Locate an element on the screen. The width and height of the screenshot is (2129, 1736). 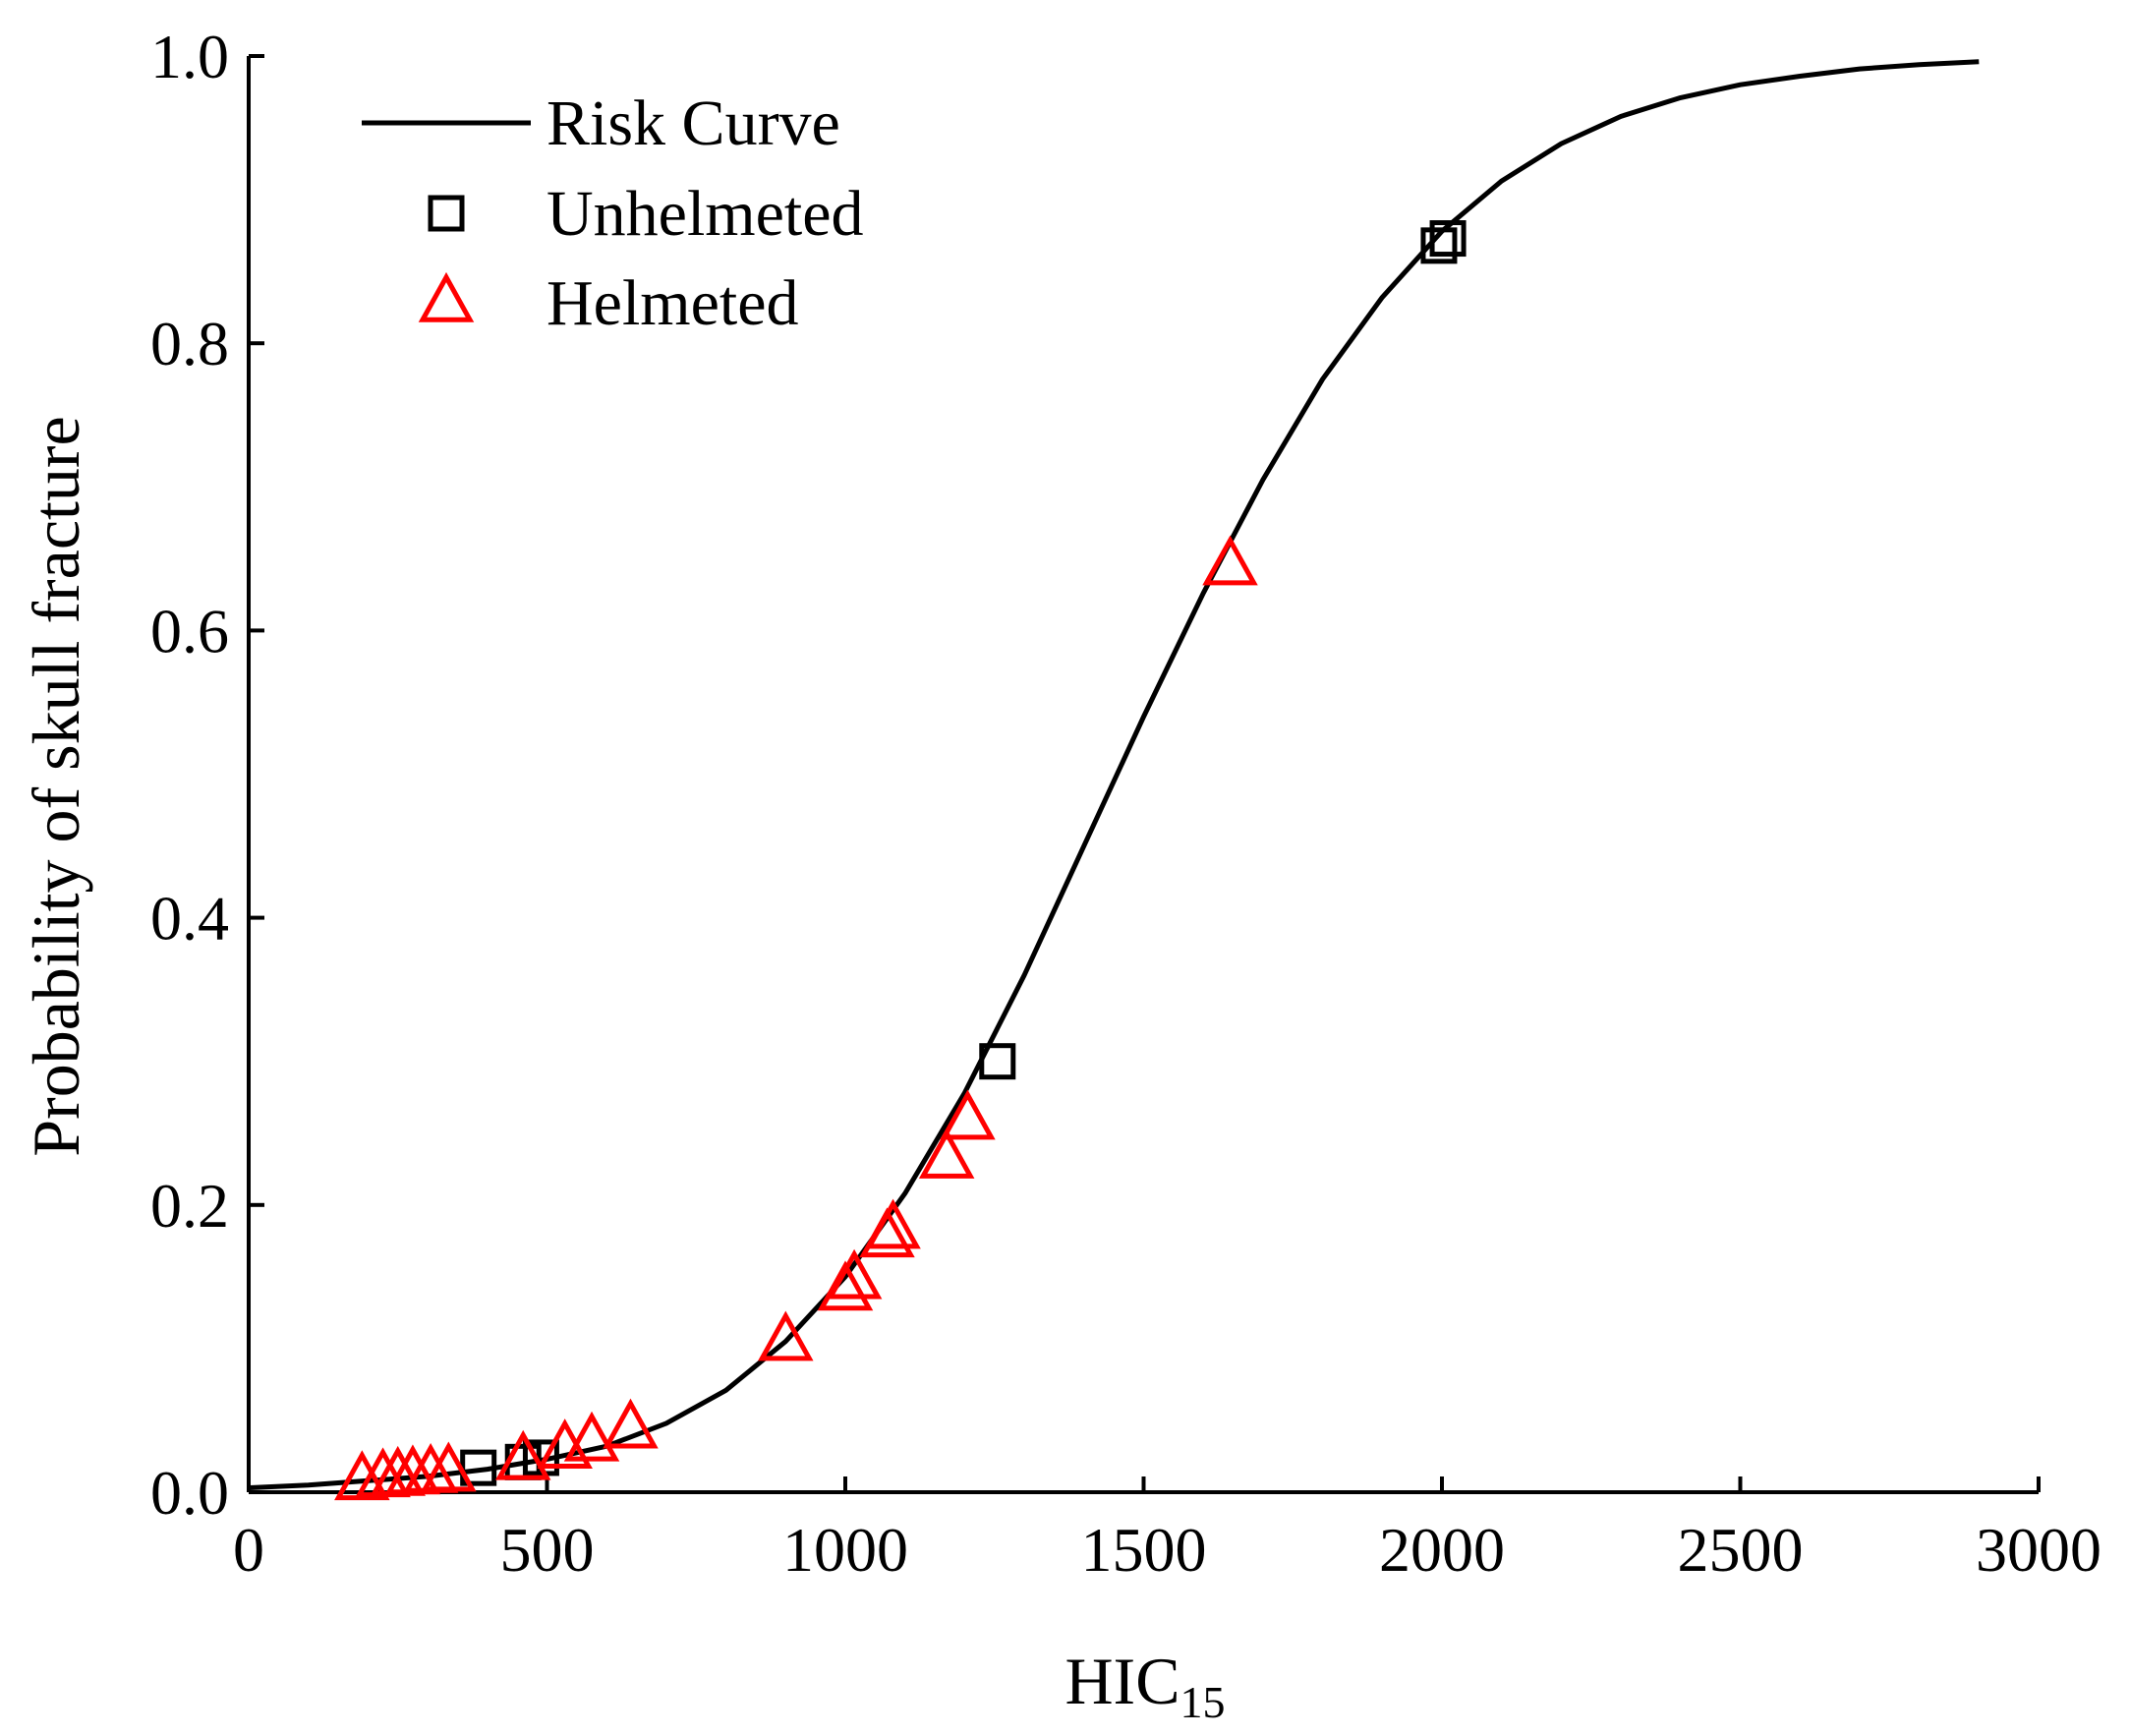
y-ticks: 0.0 0.2 0.4 0.6 0.8 1.0 is located at coordinates (207, 775).